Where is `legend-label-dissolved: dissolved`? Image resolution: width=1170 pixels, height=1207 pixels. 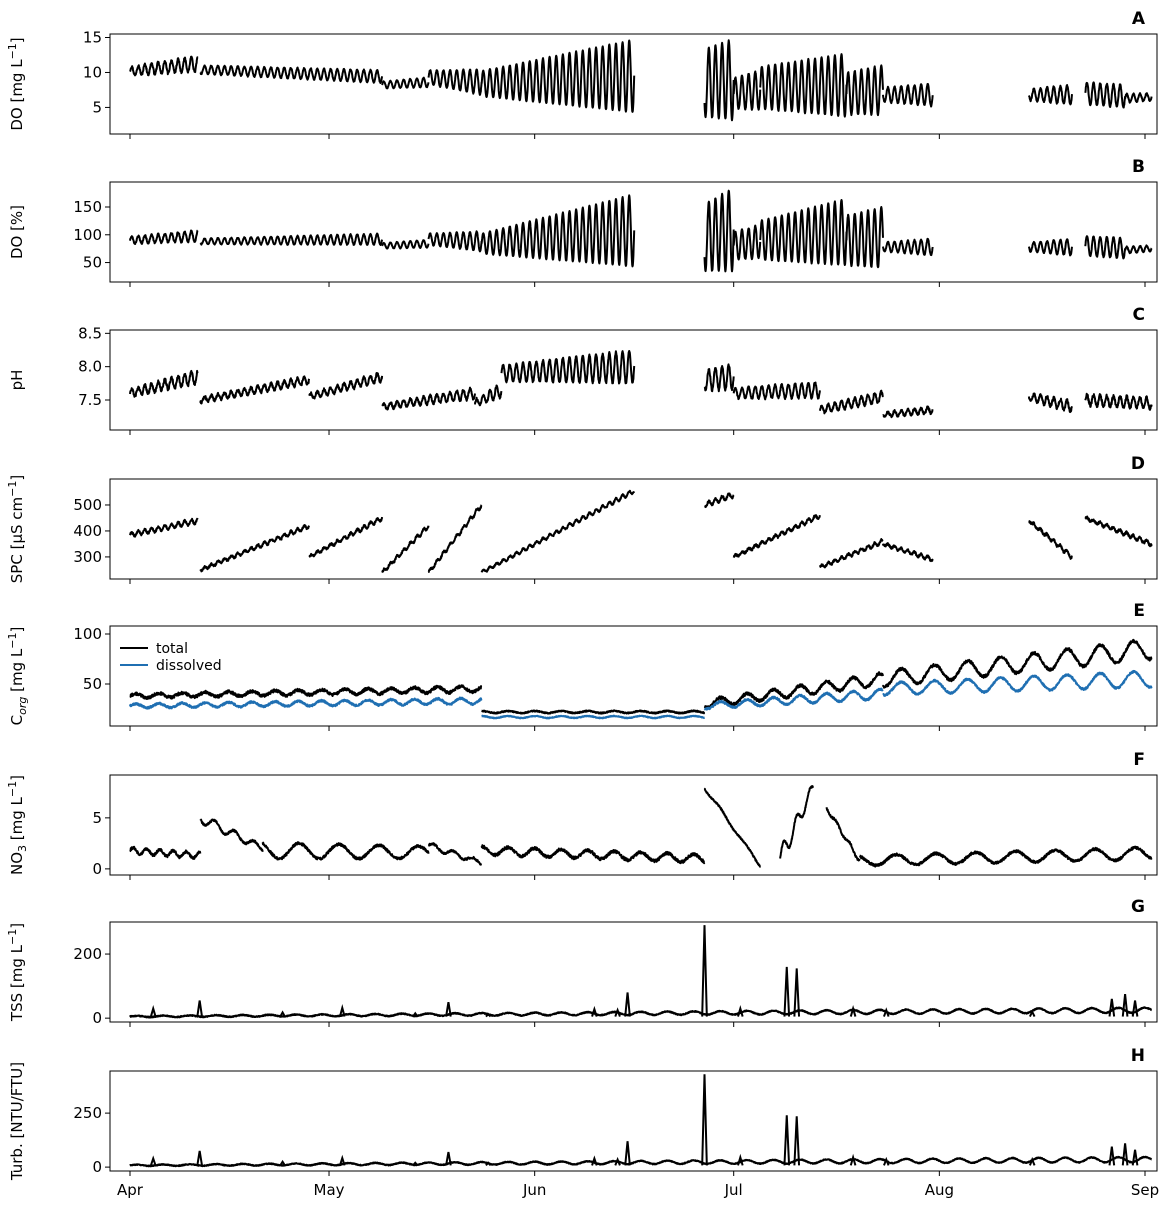
legend-label-dissolved: dissolved is located at coordinates (189, 666).